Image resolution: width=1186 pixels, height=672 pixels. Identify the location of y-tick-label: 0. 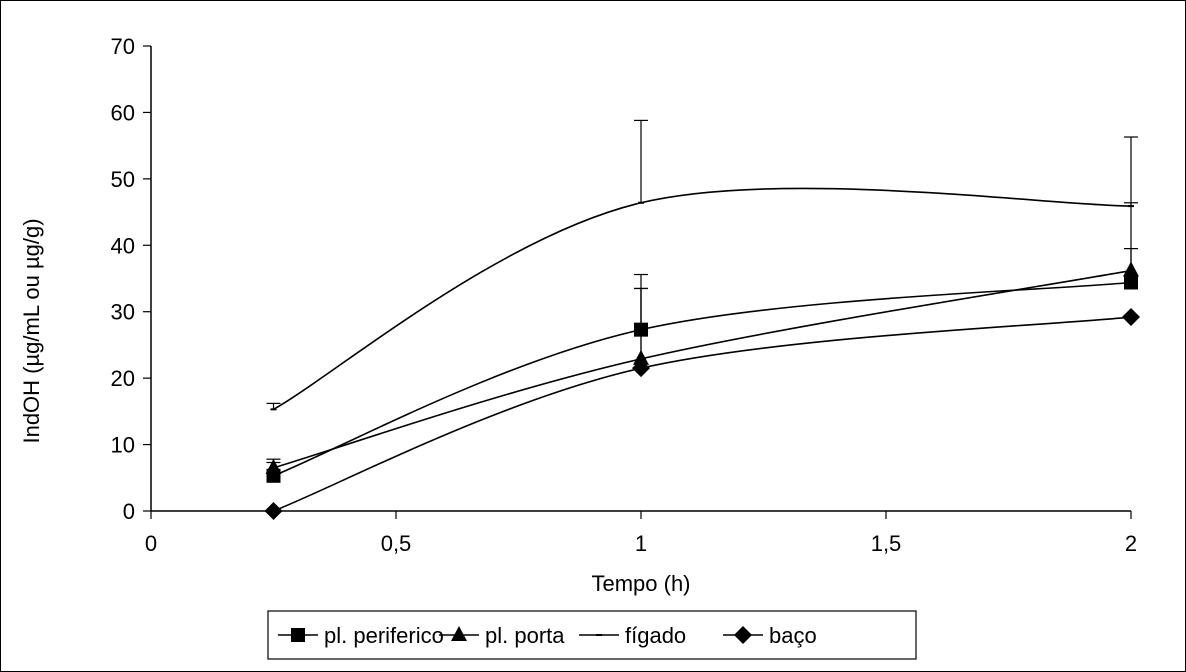
(129, 511).